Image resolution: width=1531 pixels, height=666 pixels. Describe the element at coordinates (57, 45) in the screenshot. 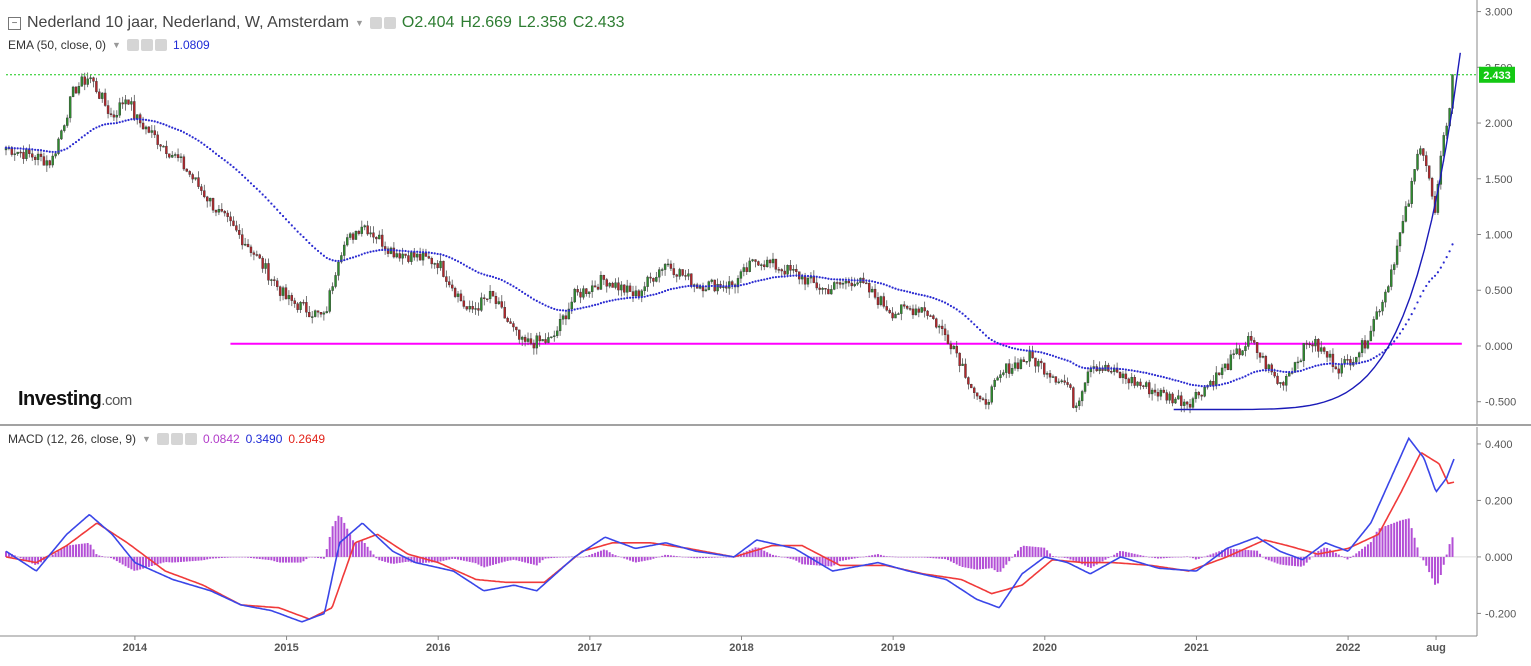

I see `ema-label: EMA (50, close, 0)` at that location.